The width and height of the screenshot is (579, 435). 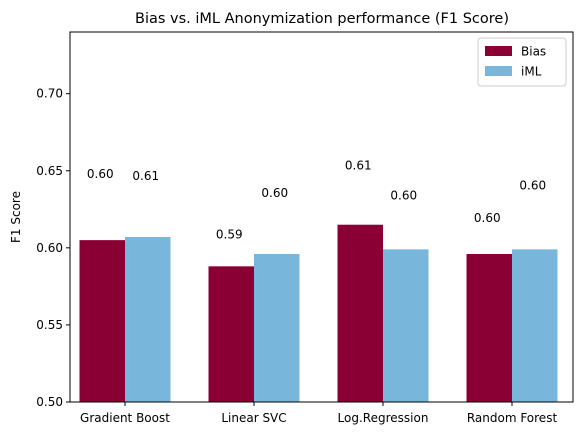 What do you see at coordinates (358, 166) in the screenshot?
I see `data-label-bias-3: 0.61` at bounding box center [358, 166].